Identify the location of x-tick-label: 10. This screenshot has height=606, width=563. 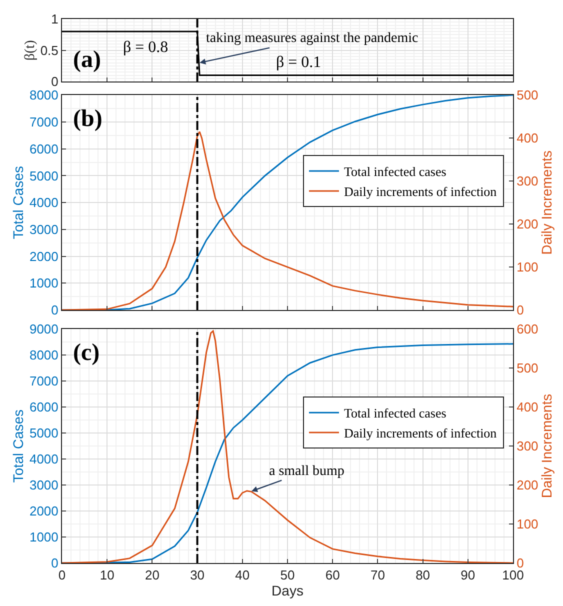
(107, 575).